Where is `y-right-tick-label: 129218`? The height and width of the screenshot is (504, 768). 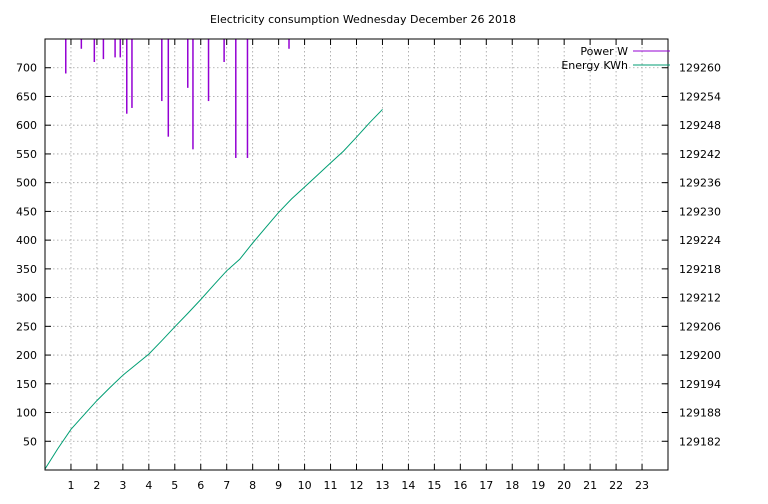 y-right-tick-label: 129218 is located at coordinates (700, 269).